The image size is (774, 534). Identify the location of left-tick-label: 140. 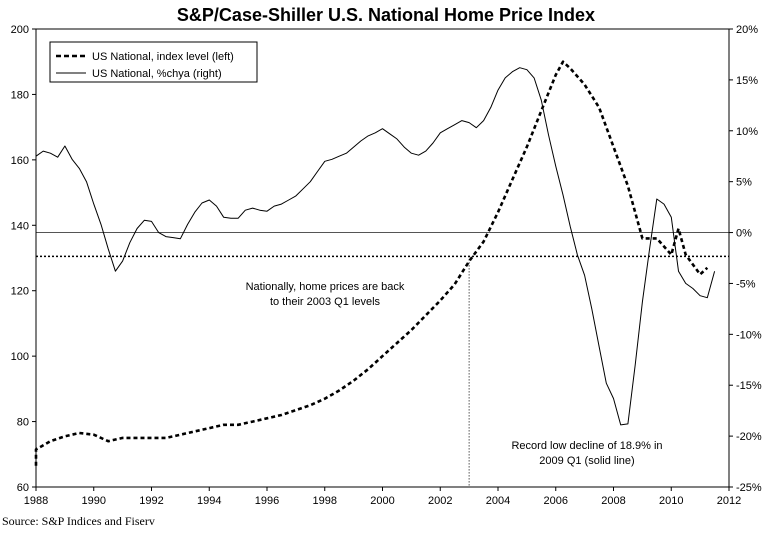
(20, 226).